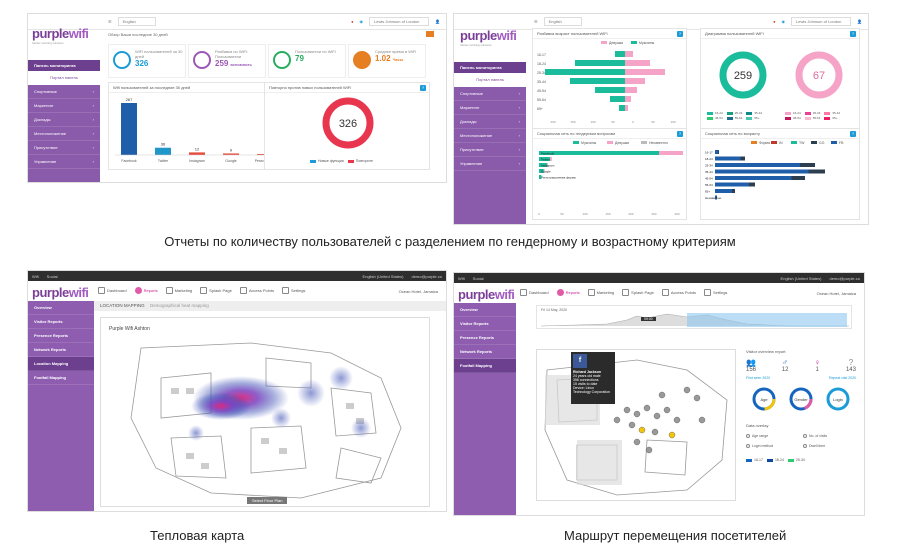 The image size is (900, 559). What do you see at coordinates (265, 412) in the screenshot?
I see `heatmap-area: Purple Wifi Ashton` at bounding box center [265, 412].